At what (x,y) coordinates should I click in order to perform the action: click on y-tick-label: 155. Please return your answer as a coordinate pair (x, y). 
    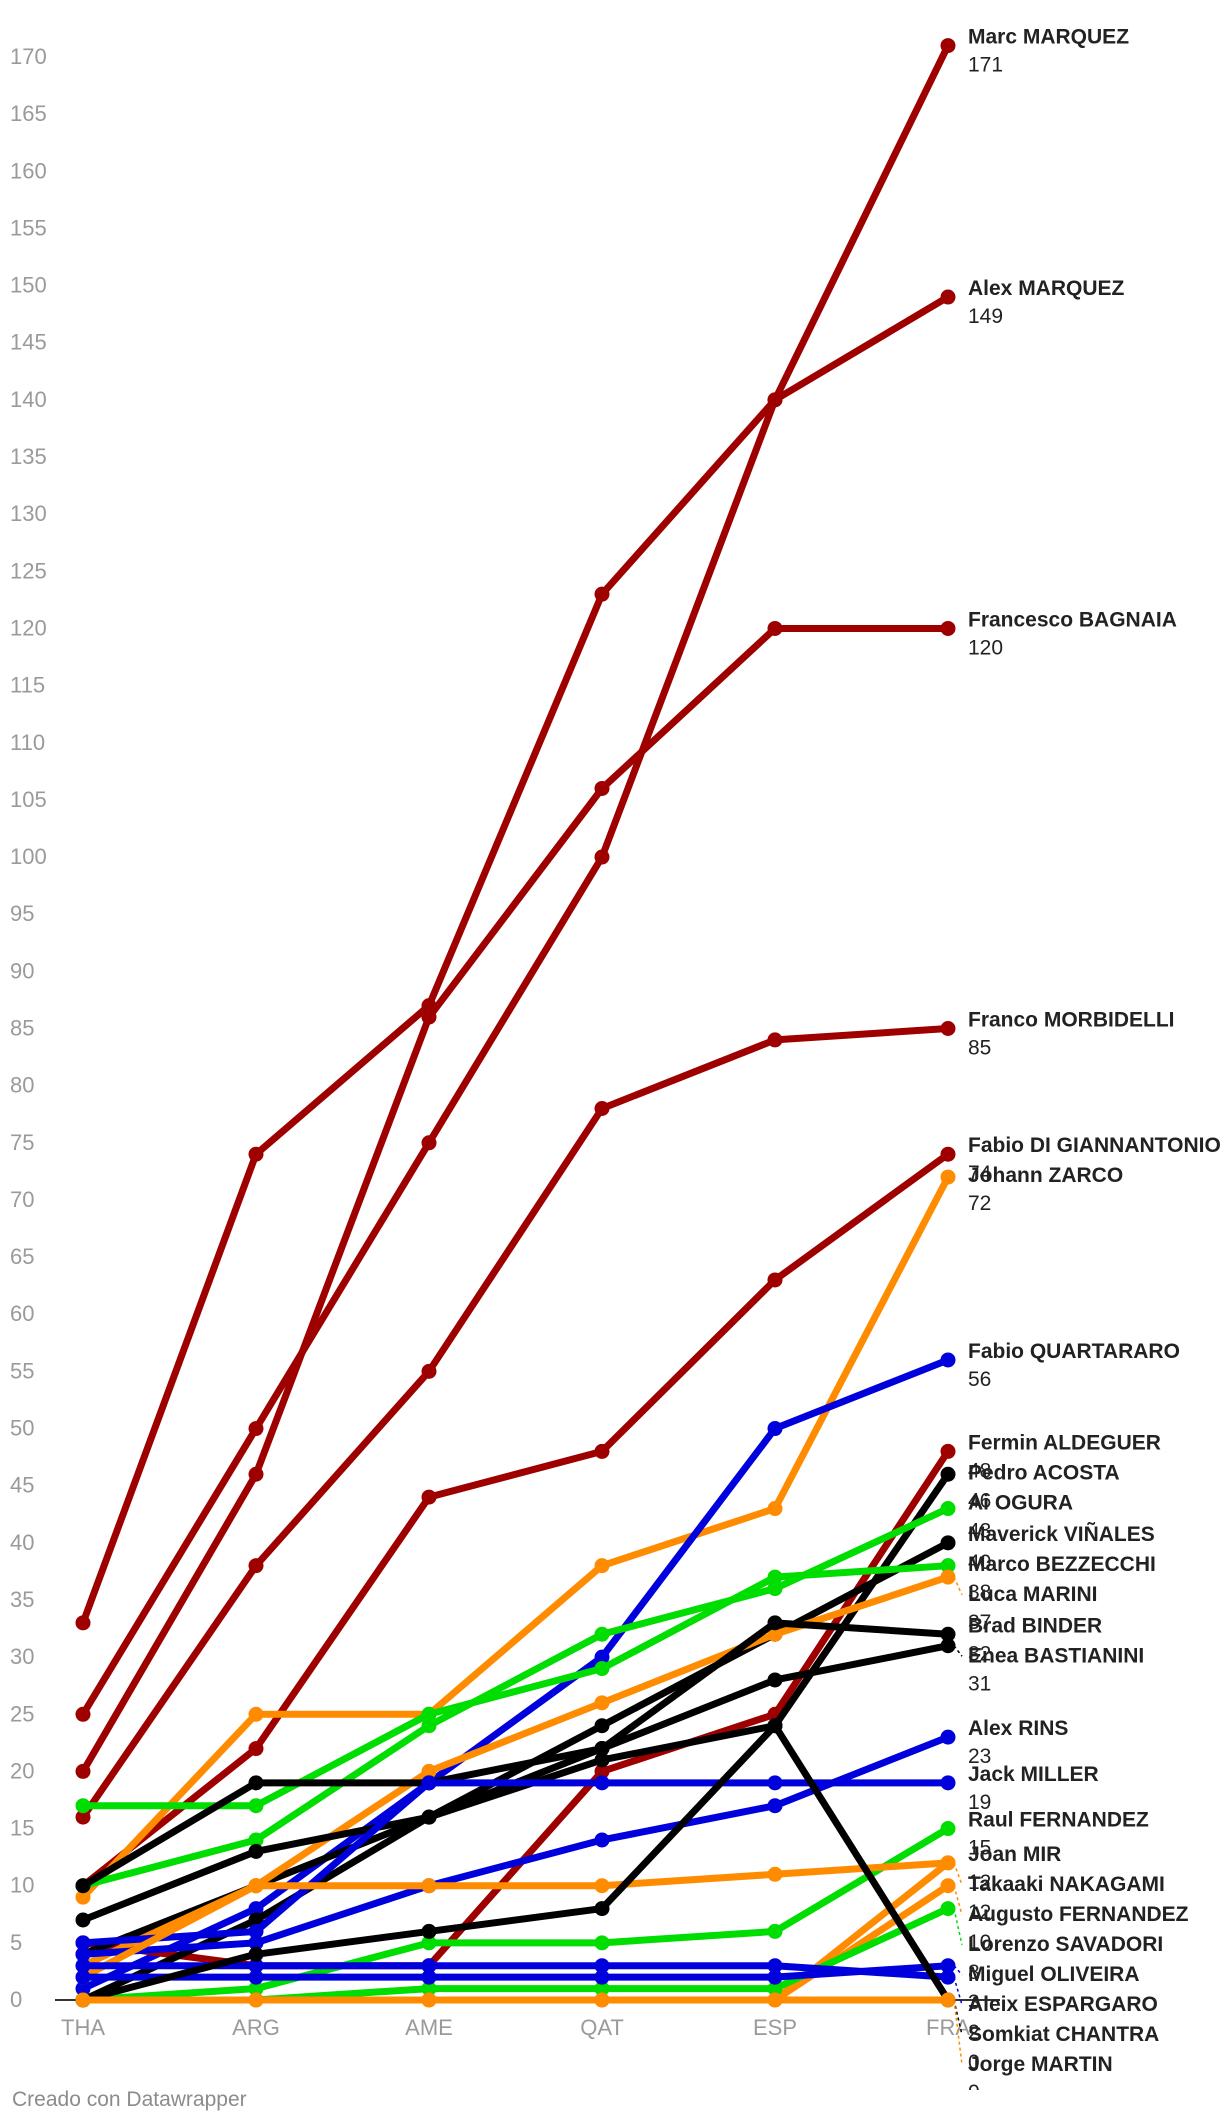
    Looking at the image, I should click on (28, 227).